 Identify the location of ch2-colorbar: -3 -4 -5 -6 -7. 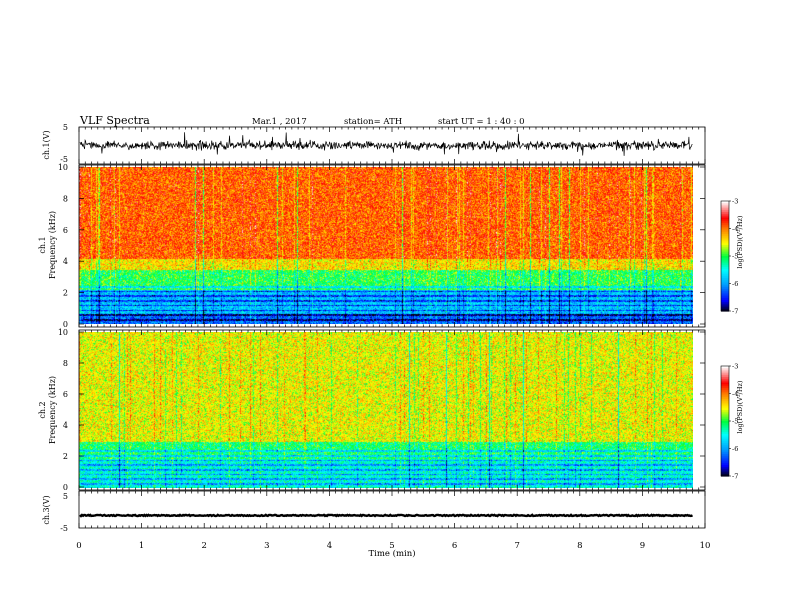
(729, 422).